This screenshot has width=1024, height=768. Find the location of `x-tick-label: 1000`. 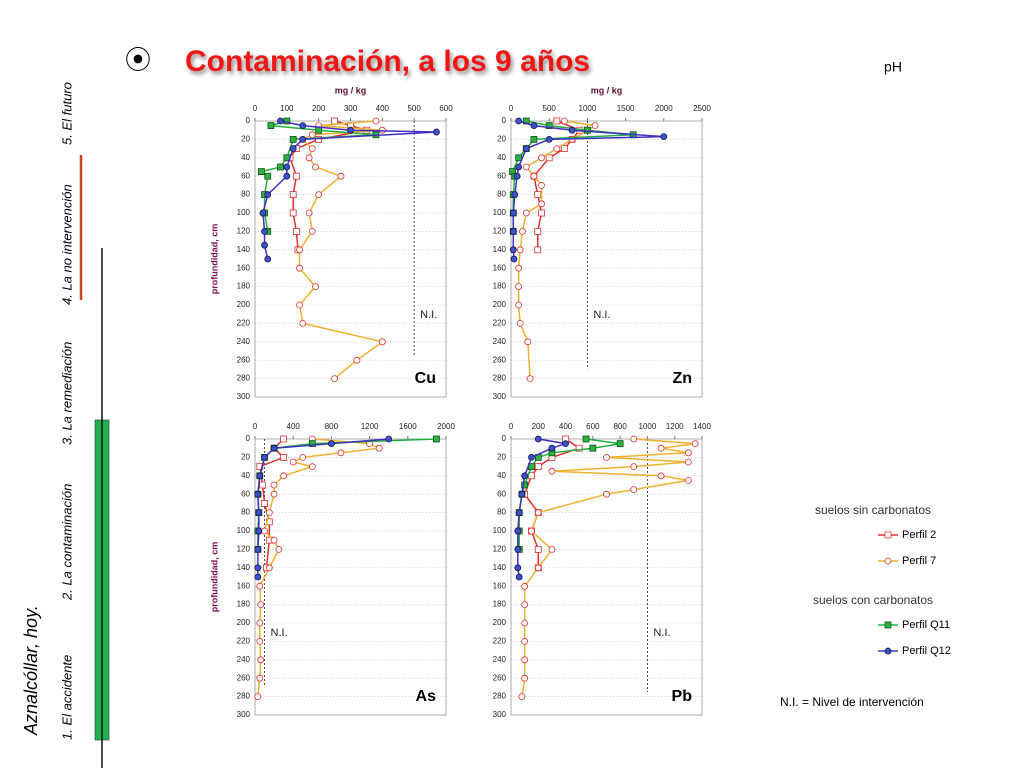

x-tick-label: 1000 is located at coordinates (588, 108).